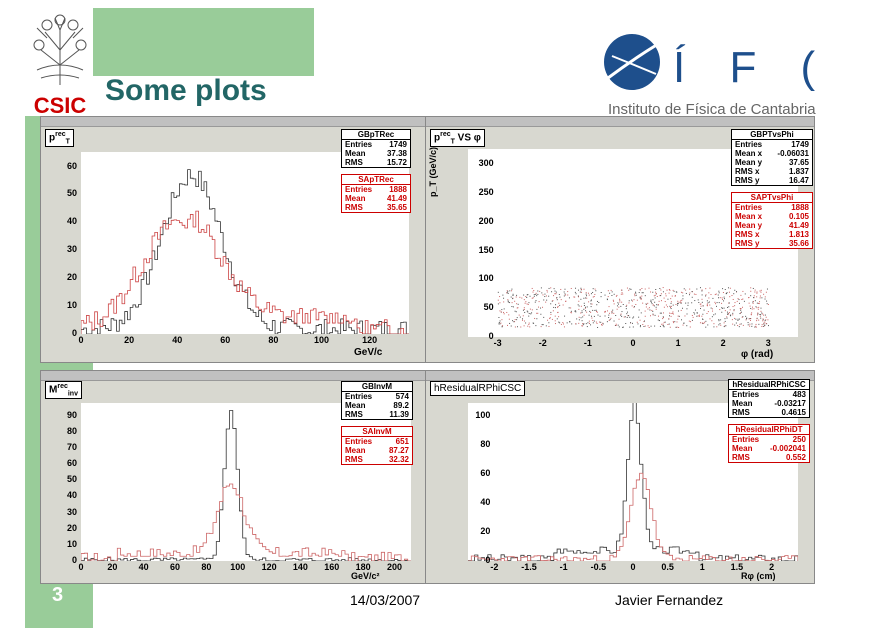 The height and width of the screenshot is (638, 877). Describe the element at coordinates (486, 220) in the screenshot. I see `y-tick-label: 200` at that location.